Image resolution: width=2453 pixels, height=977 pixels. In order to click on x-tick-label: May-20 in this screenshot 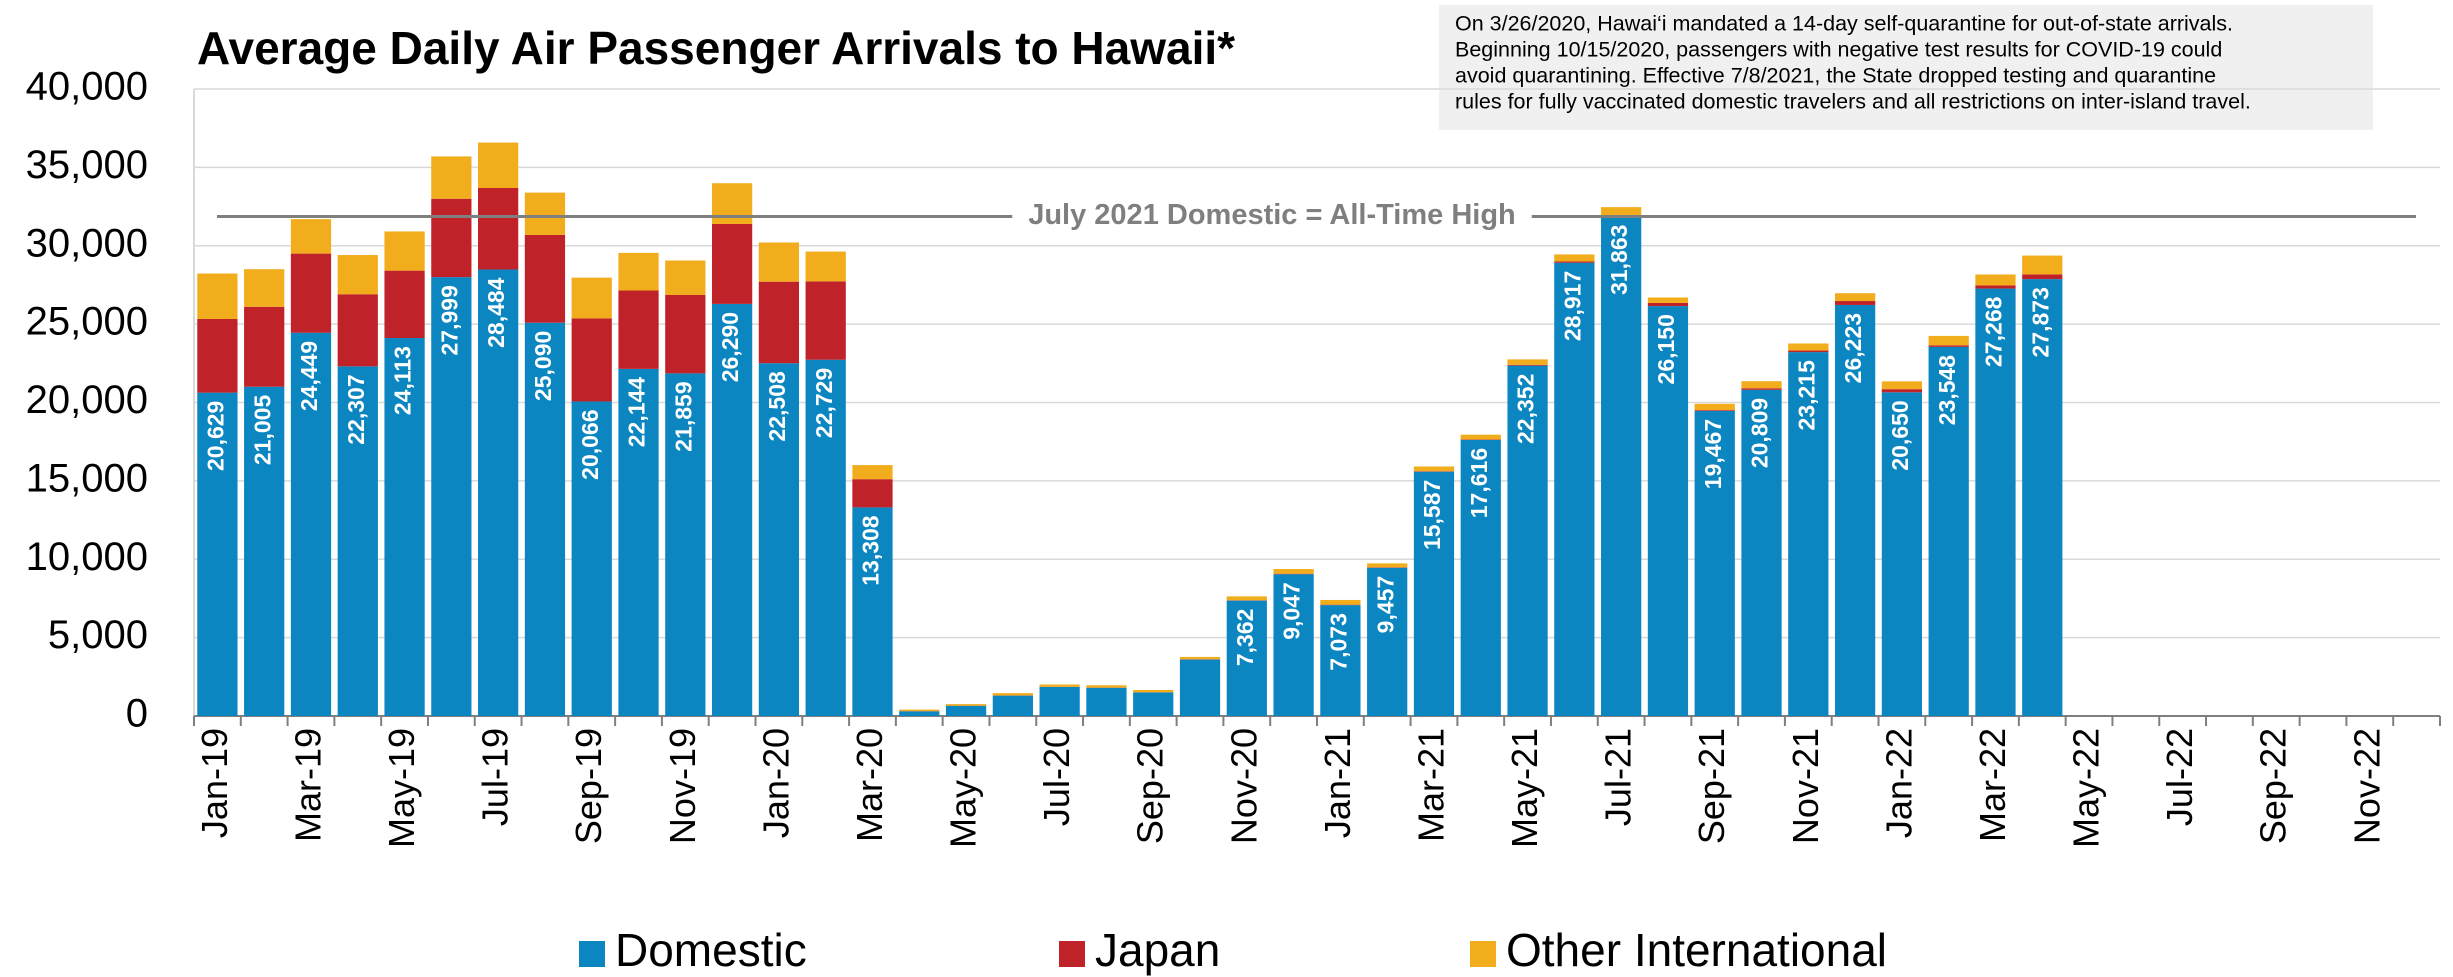, I will do `click(963, 788)`.